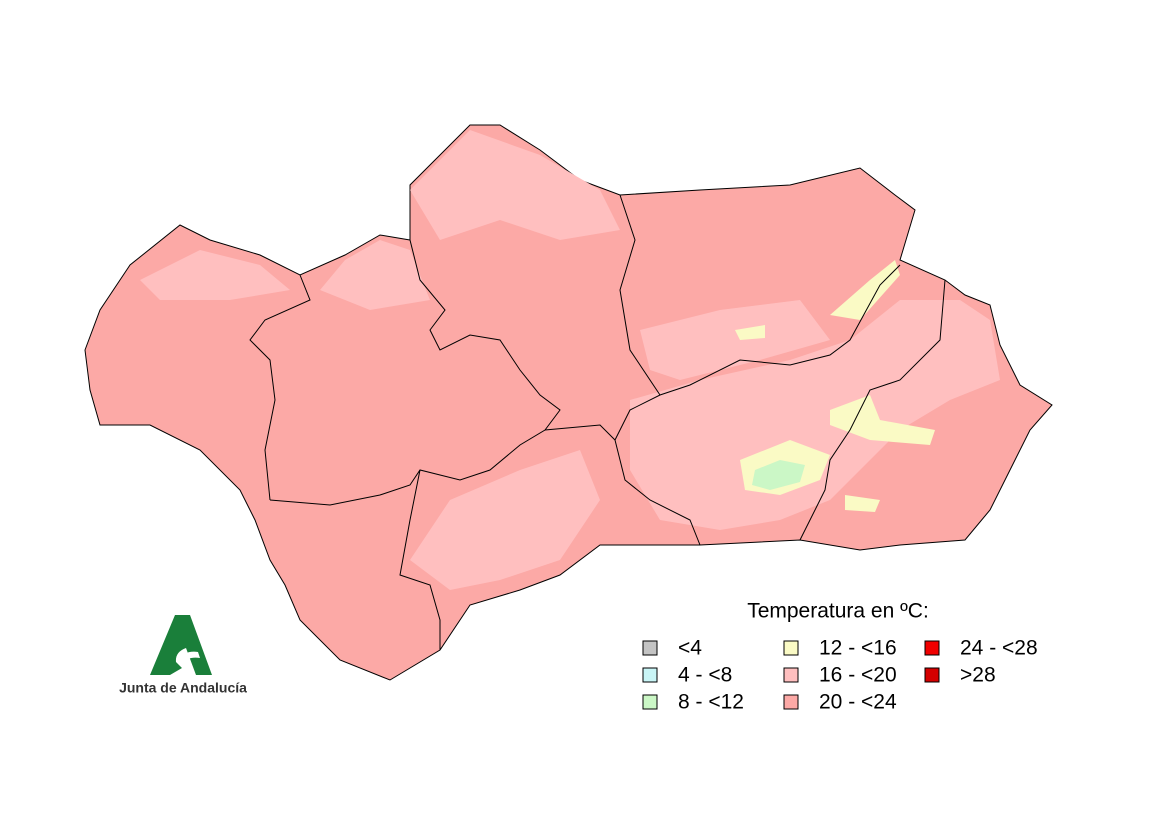 The image size is (1169, 831). Describe the element at coordinates (778, 475) in the screenshot. I see `cool-patch` at that location.